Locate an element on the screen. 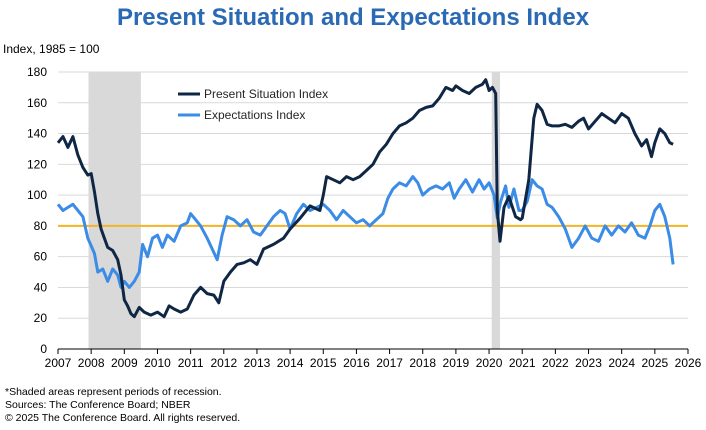 The image size is (706, 430). x-tick-label-2018: 2018 is located at coordinates (422, 363).